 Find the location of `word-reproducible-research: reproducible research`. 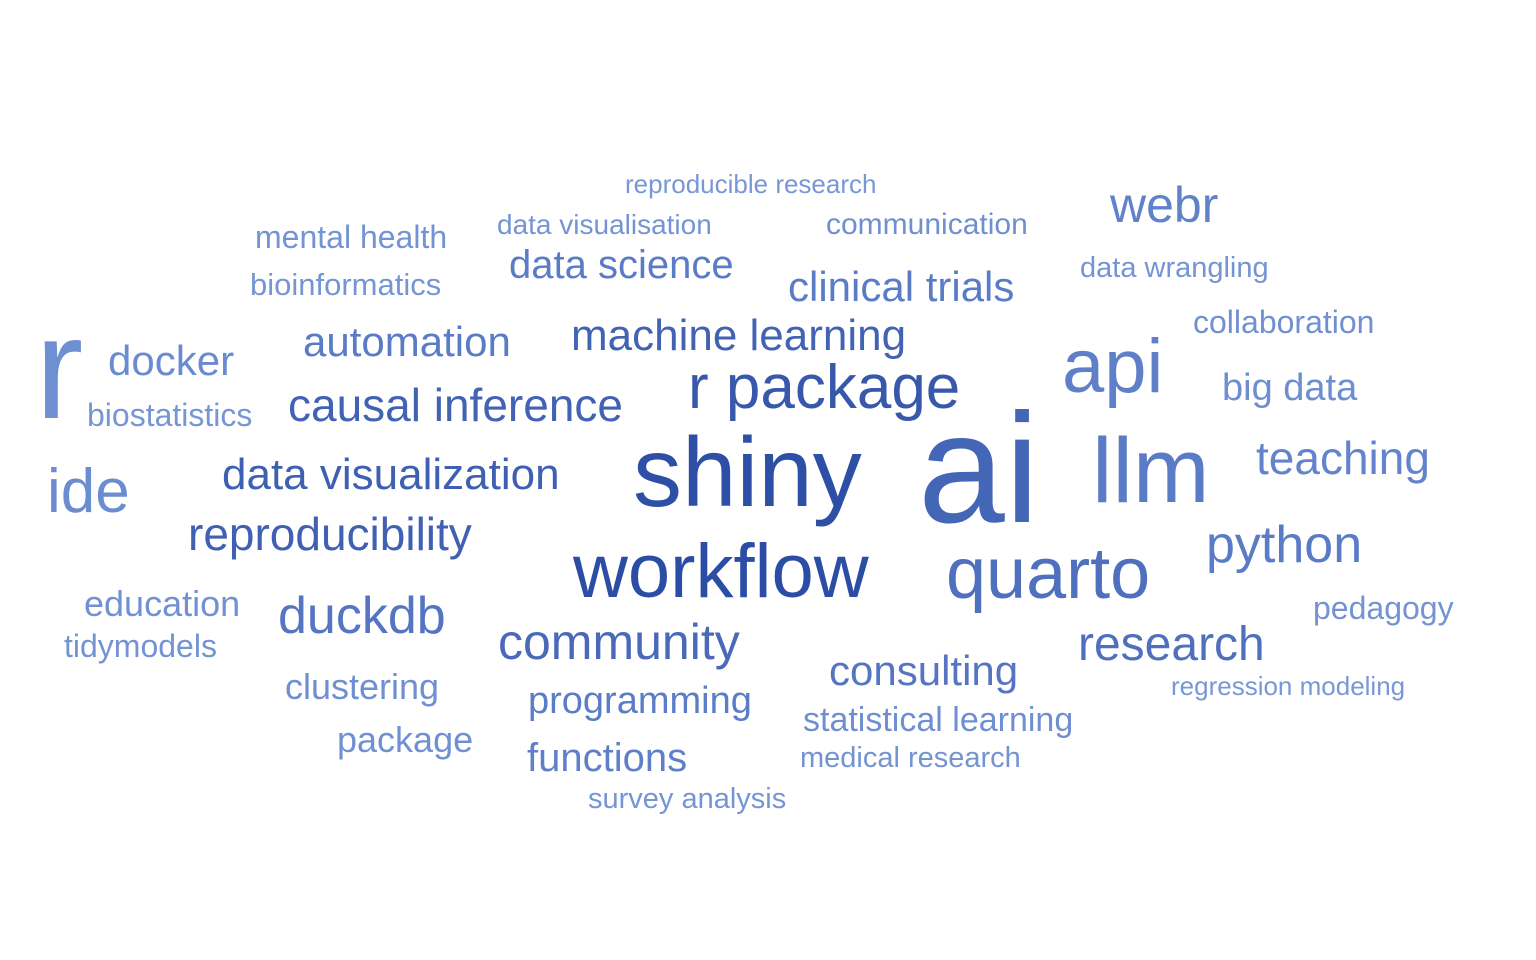

word-reproducible-research: reproducible research is located at coordinates (750, 184).